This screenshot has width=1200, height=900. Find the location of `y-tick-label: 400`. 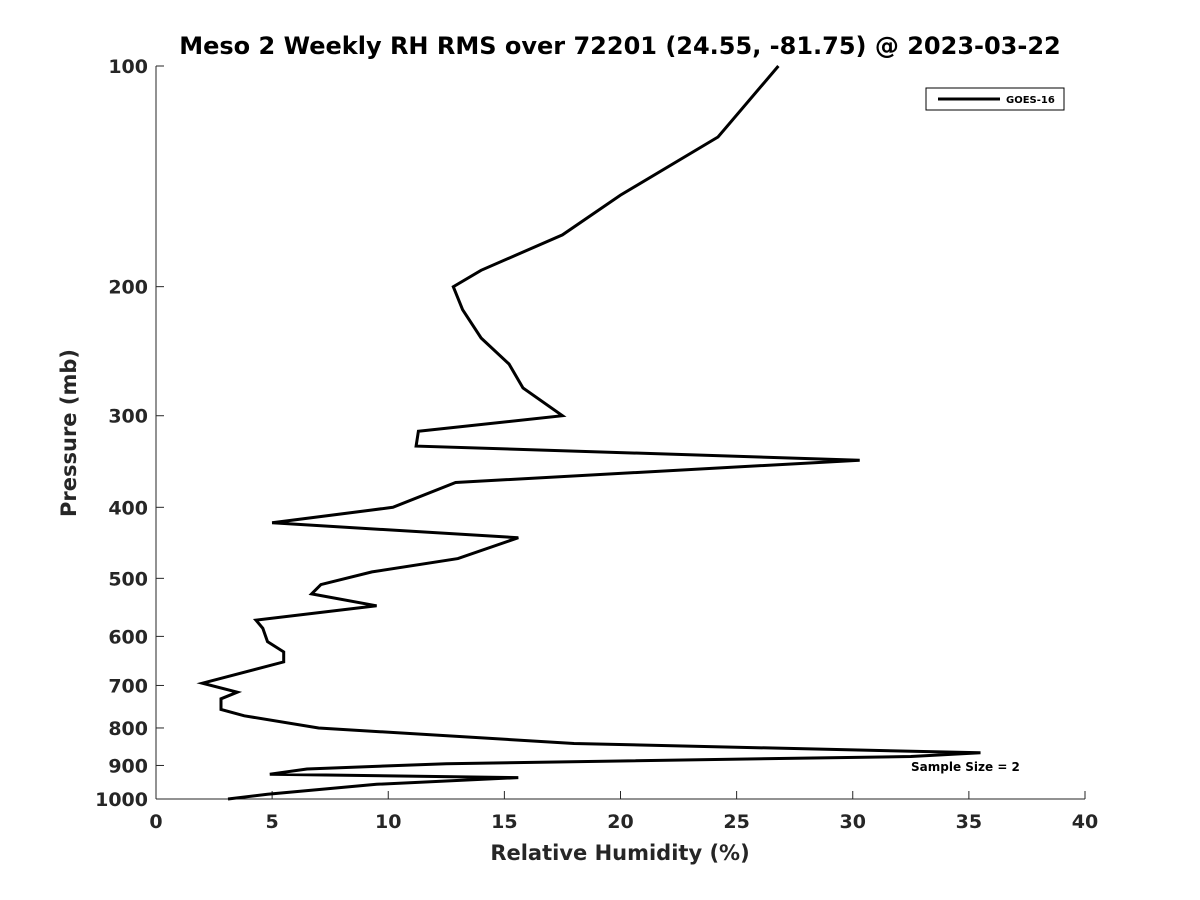

y-tick-label: 400 is located at coordinates (128, 508).